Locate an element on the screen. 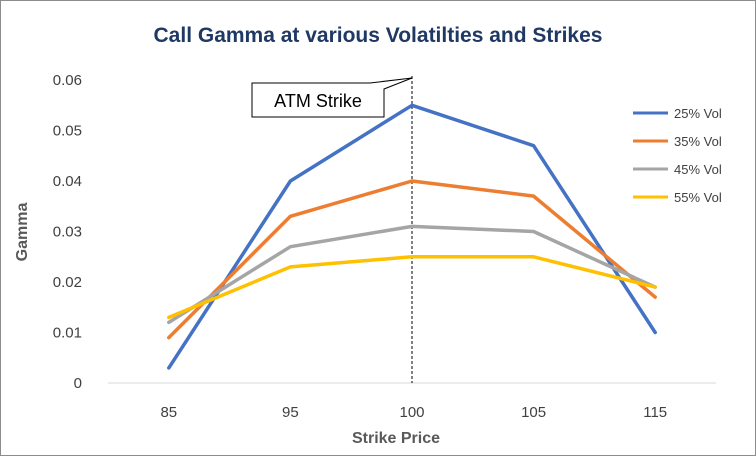 This screenshot has height=456, width=756. y-tick-label: 0.04 is located at coordinates (67, 181).